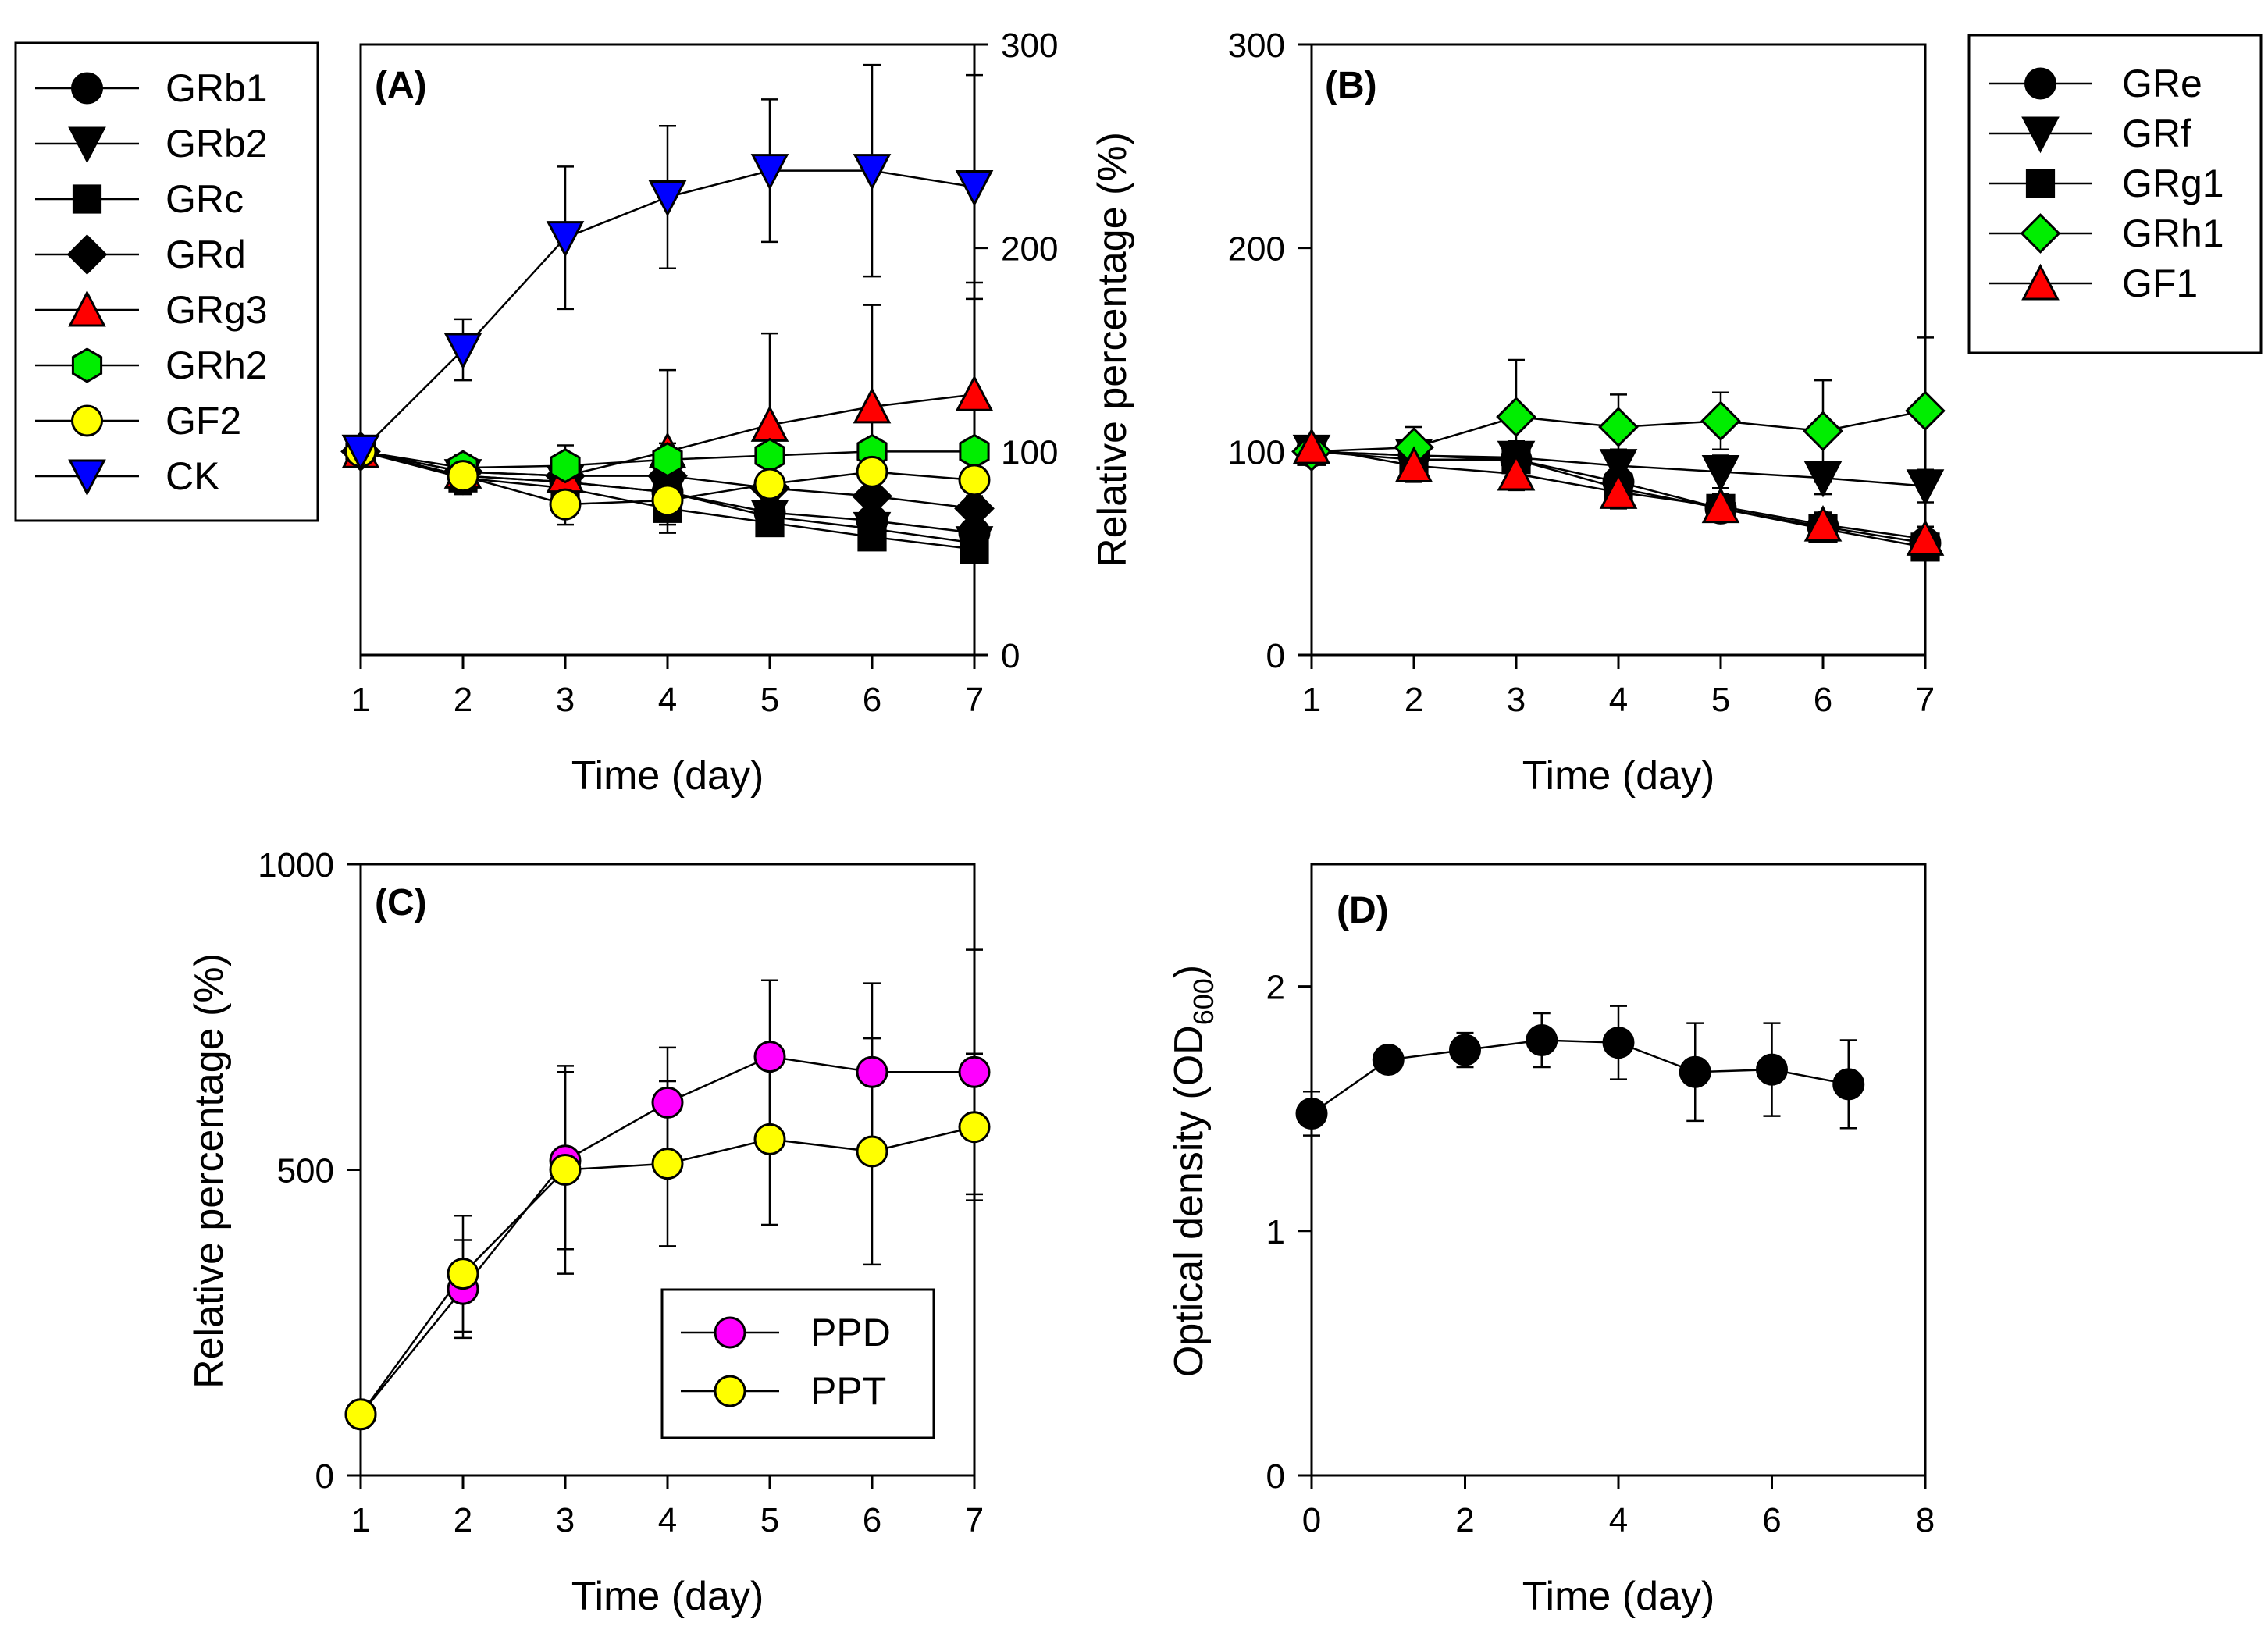 The image size is (2268, 1637). Describe the element at coordinates (1925, 1520) in the screenshot. I see `x-tick-label: 8` at that location.